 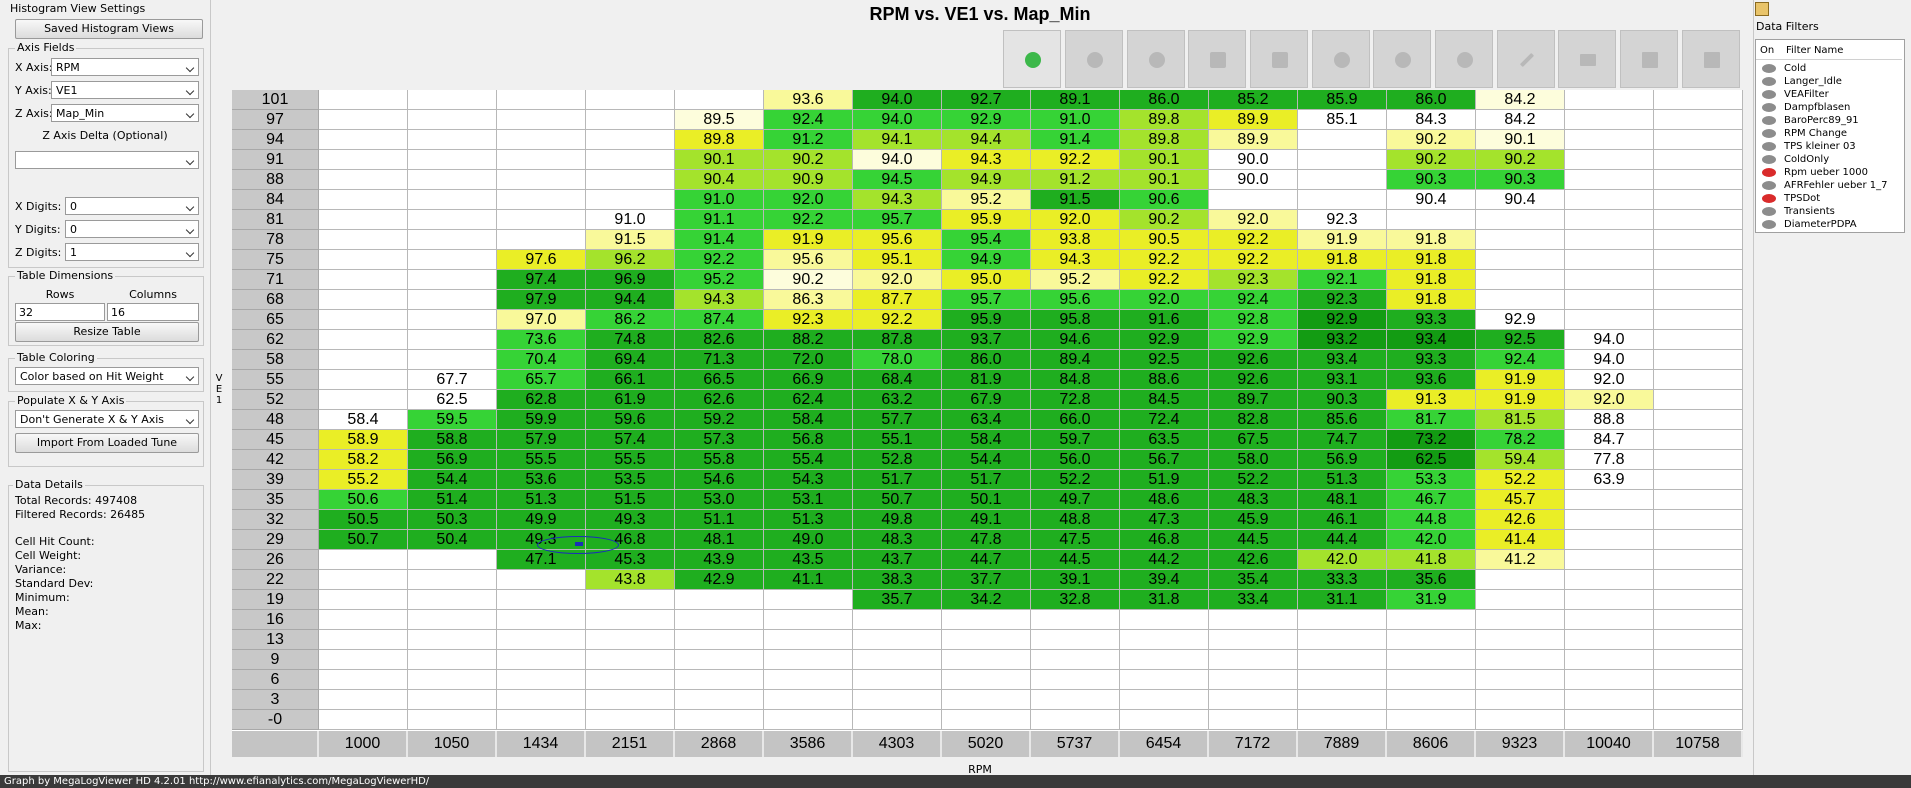 I want to click on x-axis-select: RPM, so click(x=125, y=67).